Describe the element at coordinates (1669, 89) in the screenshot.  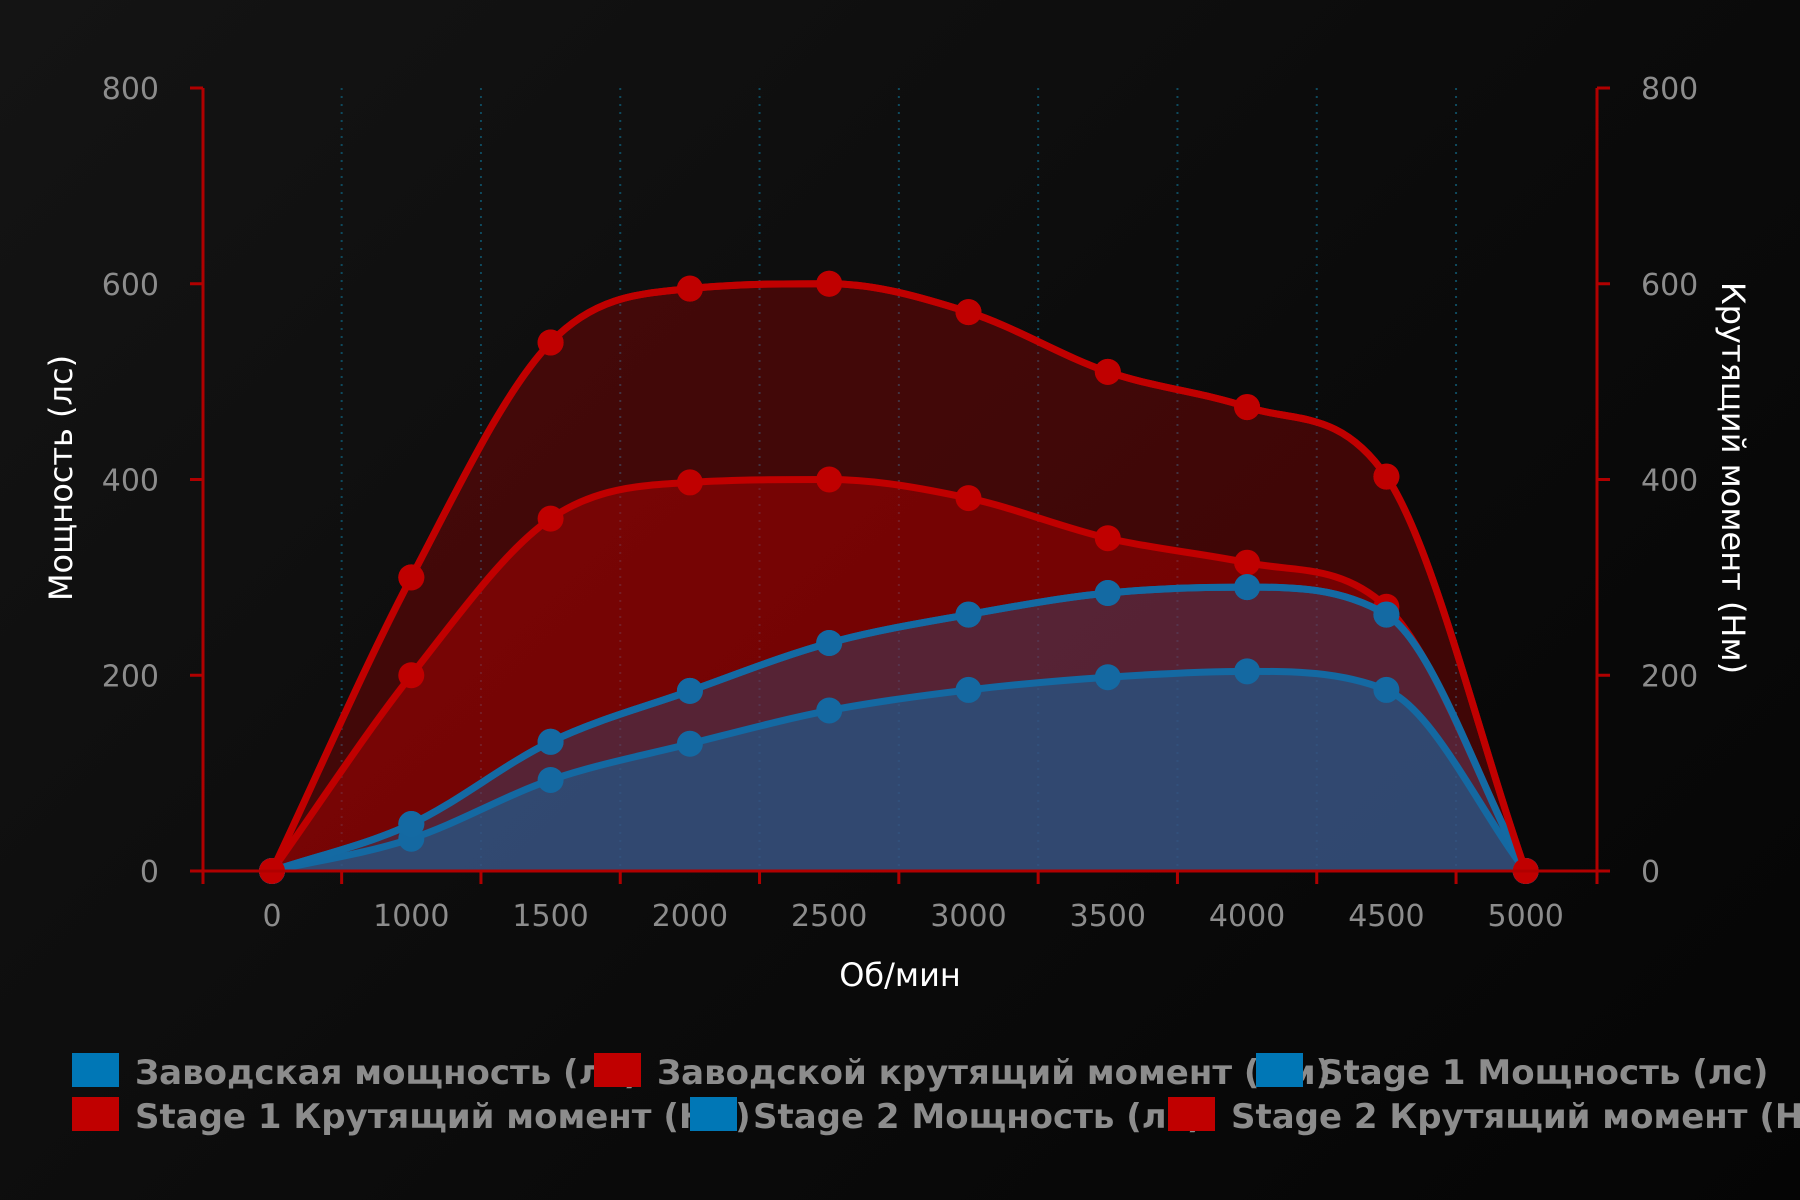
I see `y-tick-label-right: 800` at that location.